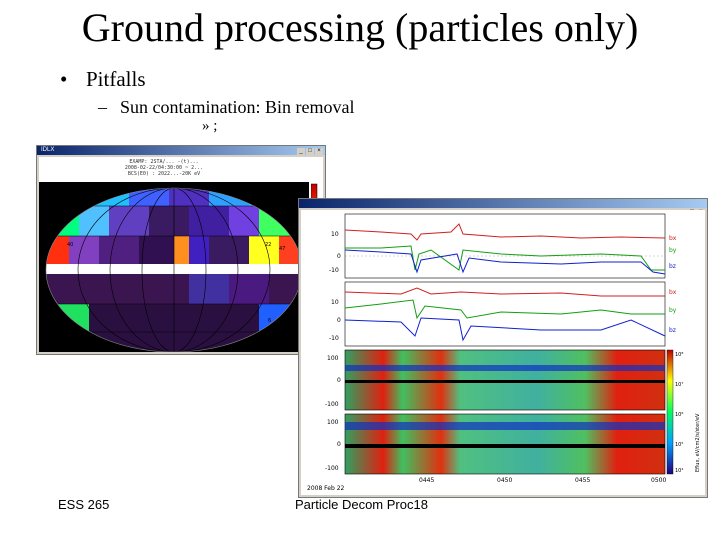  I want to click on colorbar-label: Eflux, eV/cm2/s/ster/eV, so click(698, 442).